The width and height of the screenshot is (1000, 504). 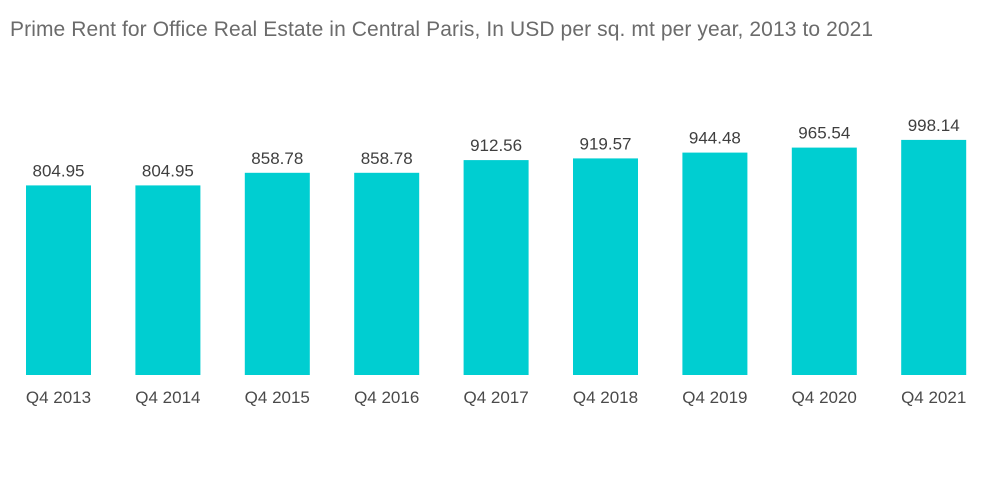 What do you see at coordinates (715, 138) in the screenshot?
I see `data-label: 944.48` at bounding box center [715, 138].